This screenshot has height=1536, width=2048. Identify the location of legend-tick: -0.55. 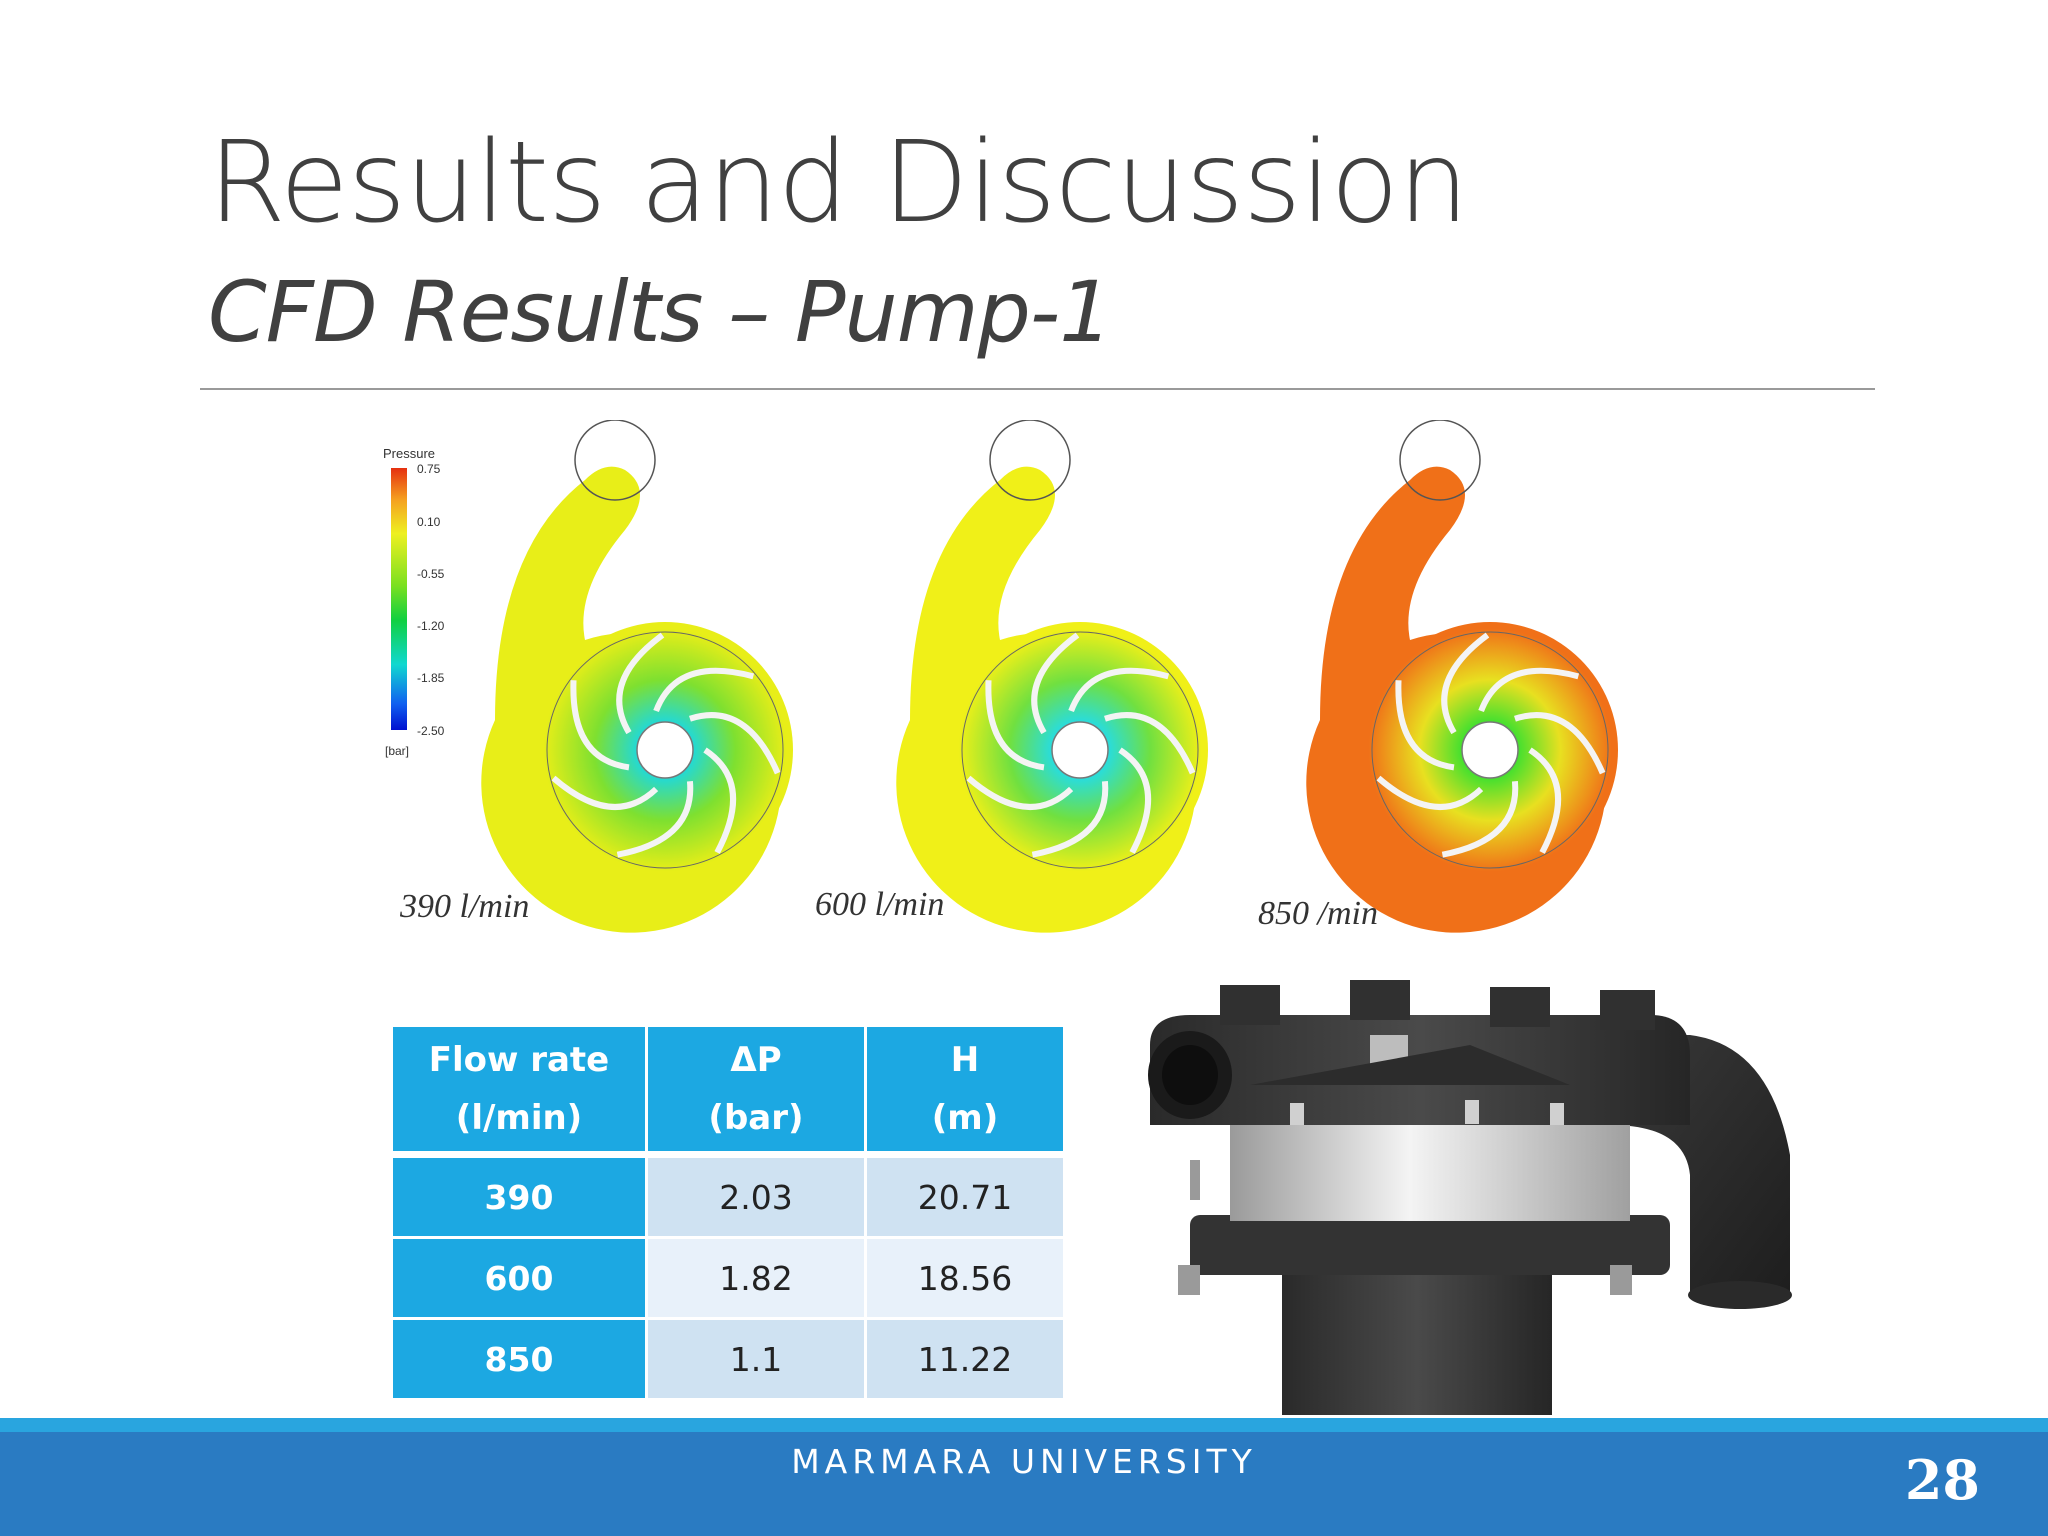
(431, 574).